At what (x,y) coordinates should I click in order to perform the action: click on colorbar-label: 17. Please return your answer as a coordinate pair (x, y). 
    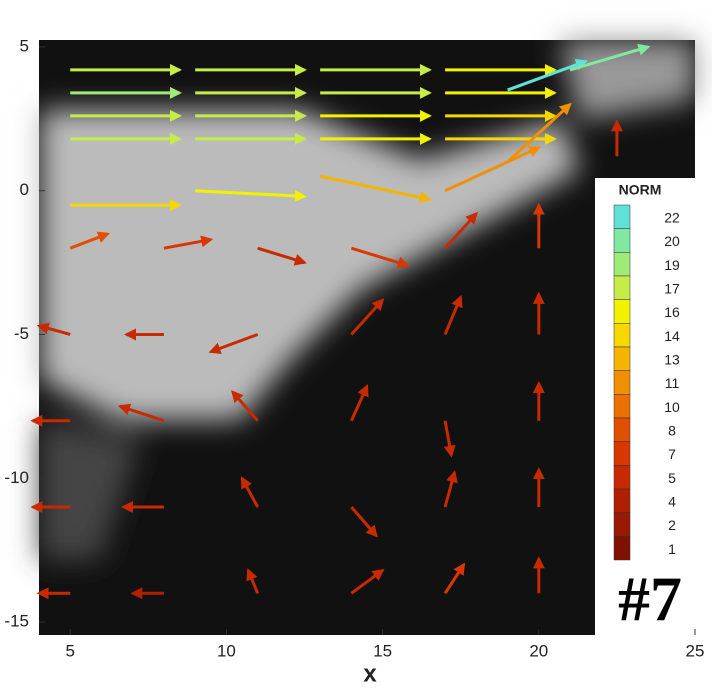
    Looking at the image, I should click on (672, 289).